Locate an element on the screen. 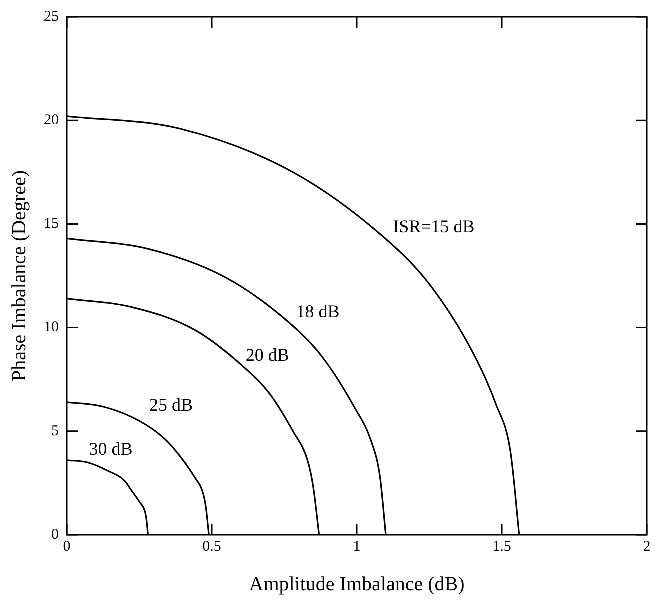 Image resolution: width=659 pixels, height=605 pixels. x-tick-label: 1 is located at coordinates (357, 546).